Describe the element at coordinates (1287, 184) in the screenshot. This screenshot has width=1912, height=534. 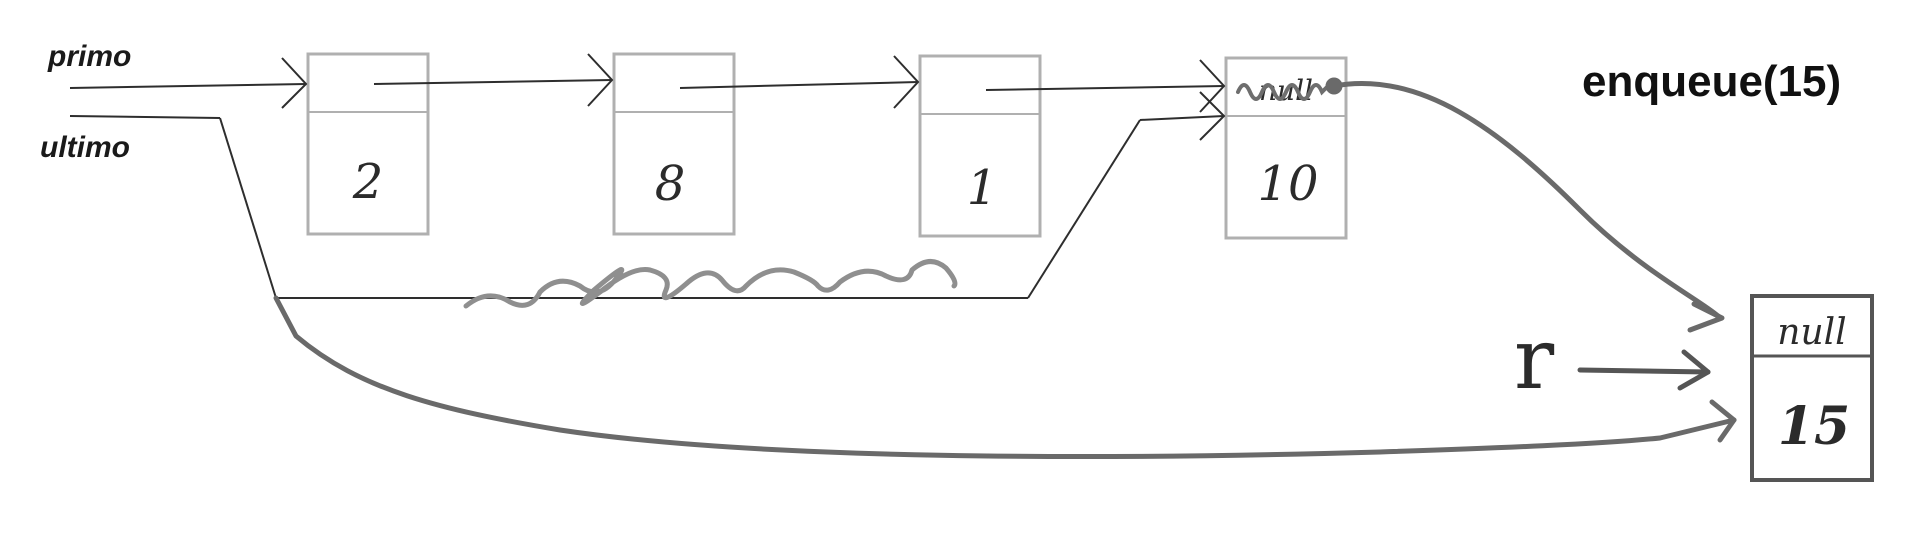
I see `node-value: 10` at that location.